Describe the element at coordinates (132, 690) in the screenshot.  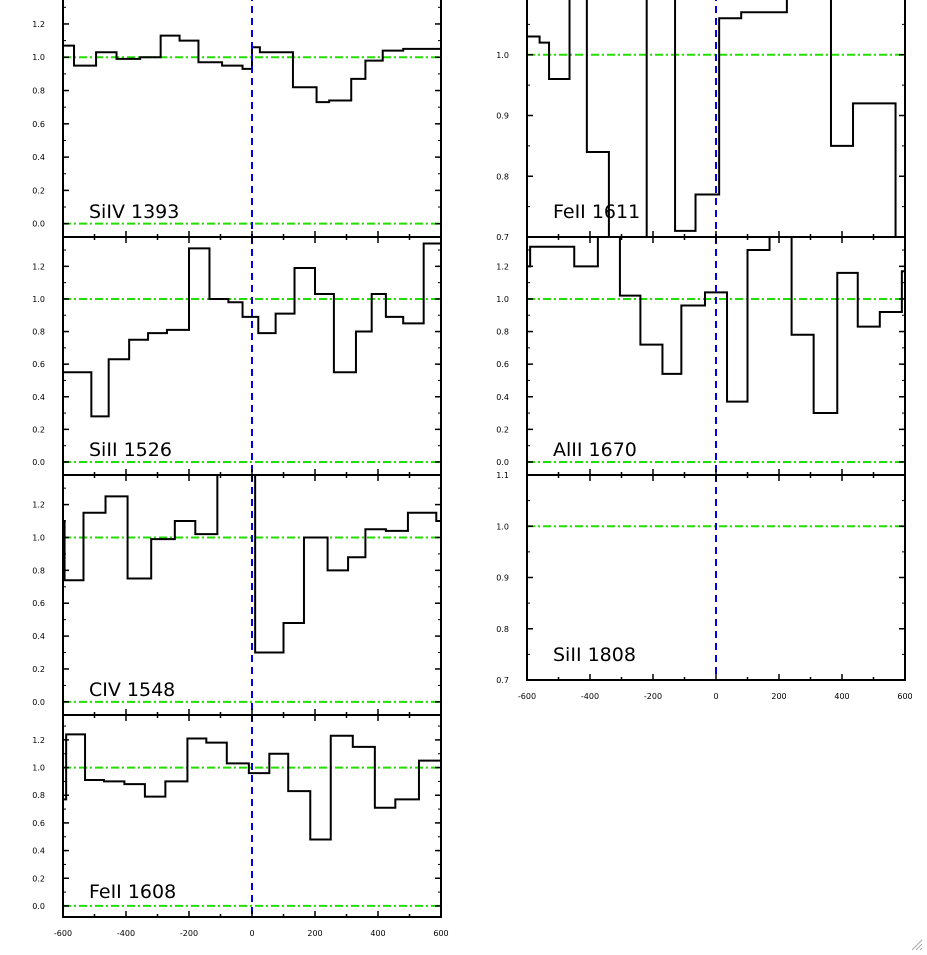
I see `ion-label: CIV 1548` at that location.